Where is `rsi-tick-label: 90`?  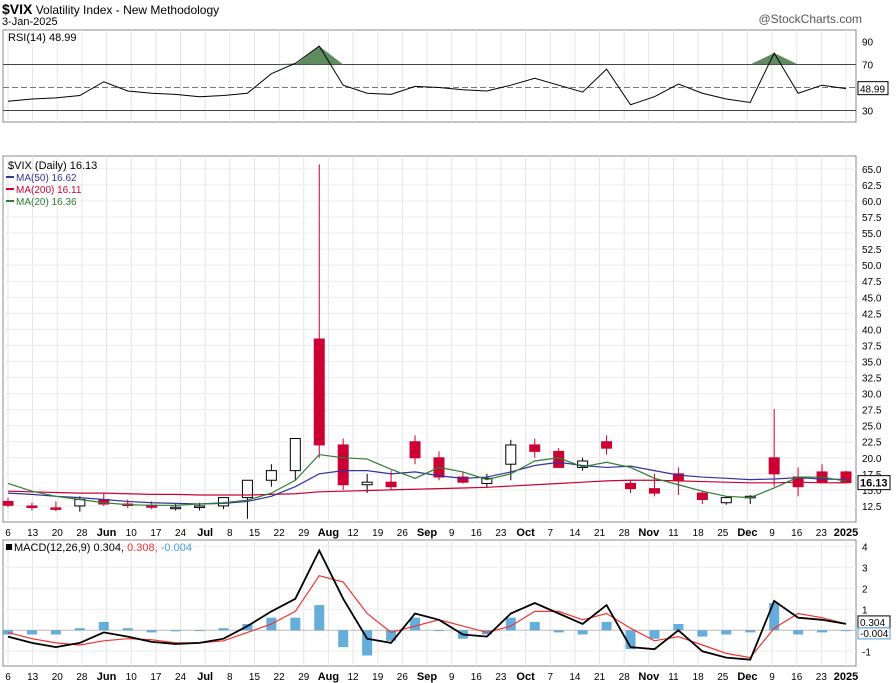 rsi-tick-label: 90 is located at coordinates (868, 43).